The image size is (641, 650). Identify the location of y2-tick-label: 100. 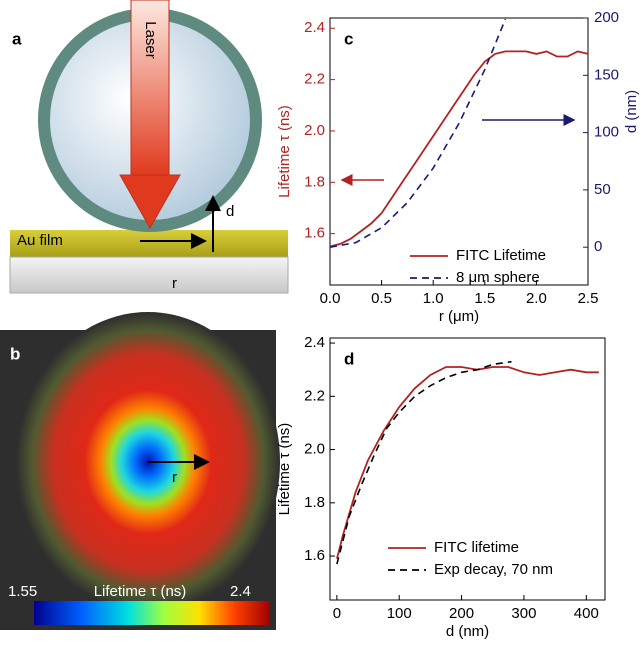
(606, 132).